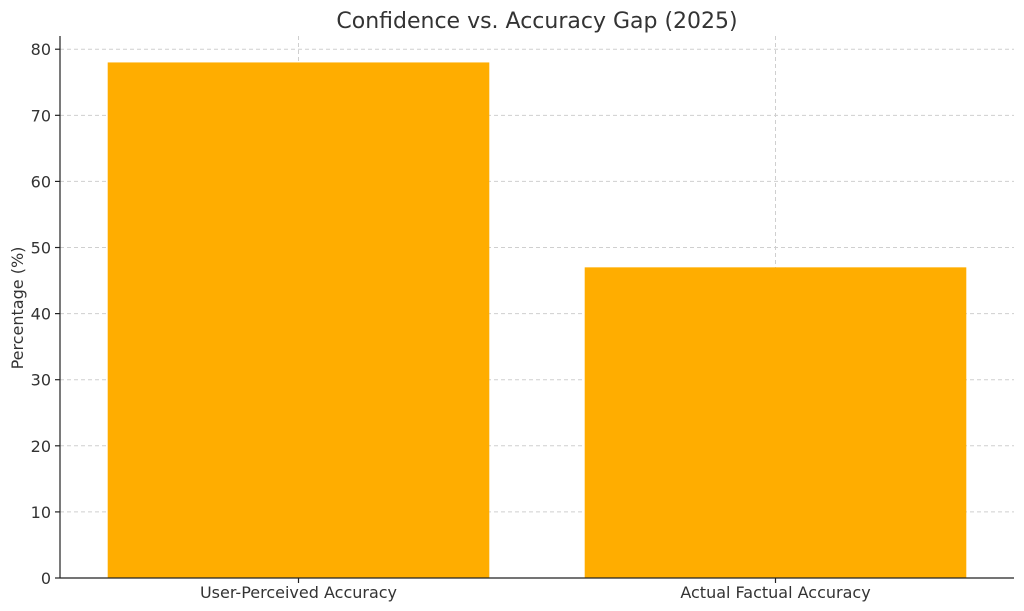 This screenshot has height=611, width=1024. What do you see at coordinates (41, 380) in the screenshot?
I see `y-tick-label-30: 30` at bounding box center [41, 380].